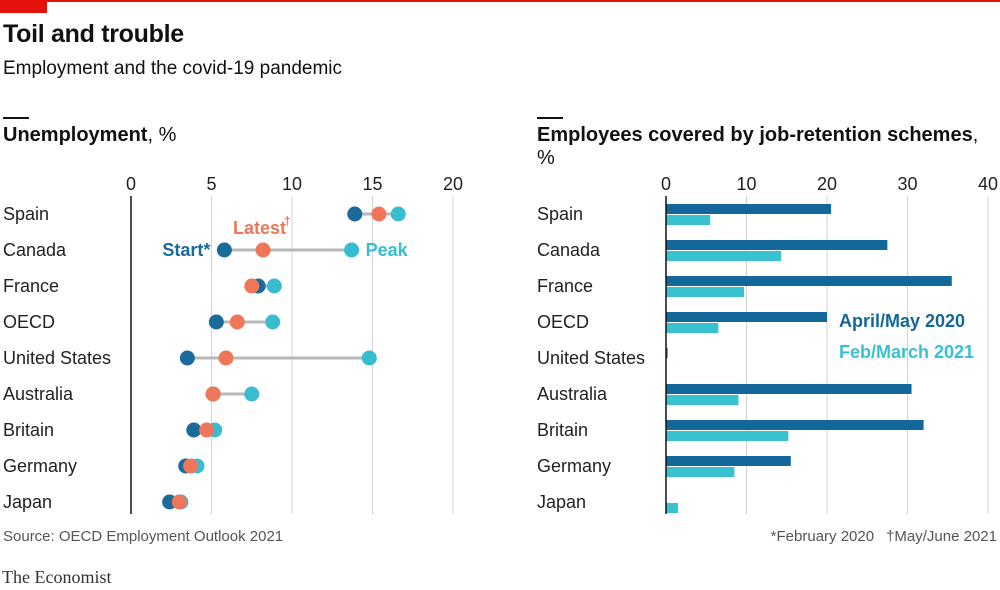  Describe the element at coordinates (131, 184) in the screenshot. I see `left-x-tick-label: 0` at that location.